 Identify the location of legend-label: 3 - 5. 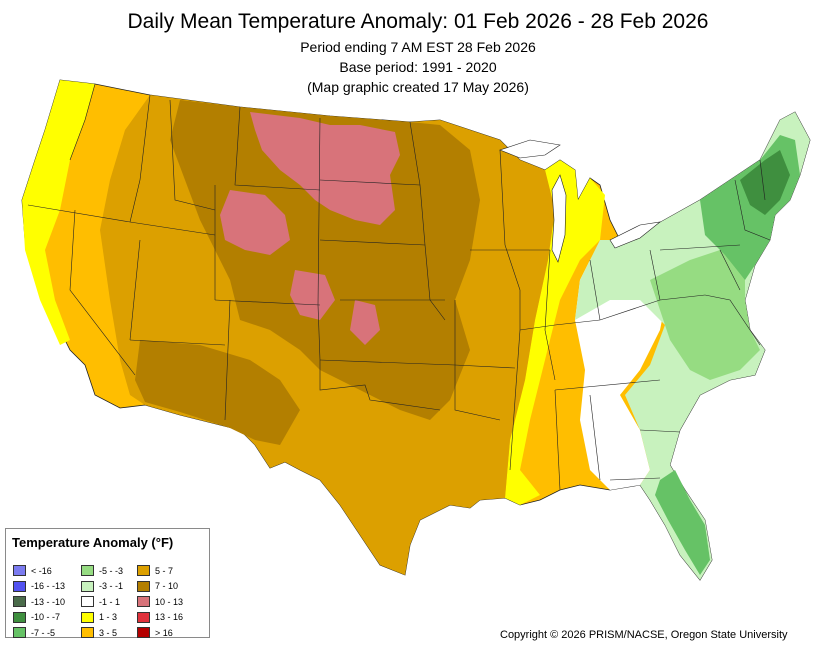
(108, 632).